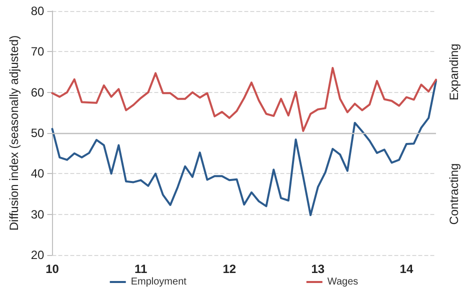  What do you see at coordinates (37, 92) in the screenshot?
I see `y-tick-label: 60` at bounding box center [37, 92].